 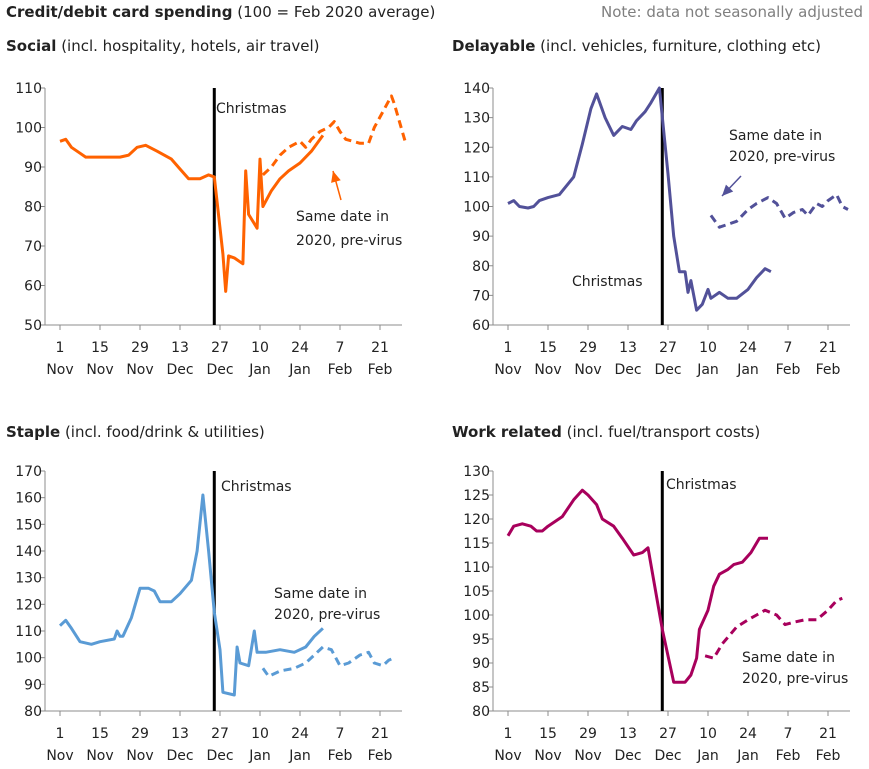 I want to click on panel-staple-title: Staple (incl. food/drink & utilities), so click(x=135, y=432).